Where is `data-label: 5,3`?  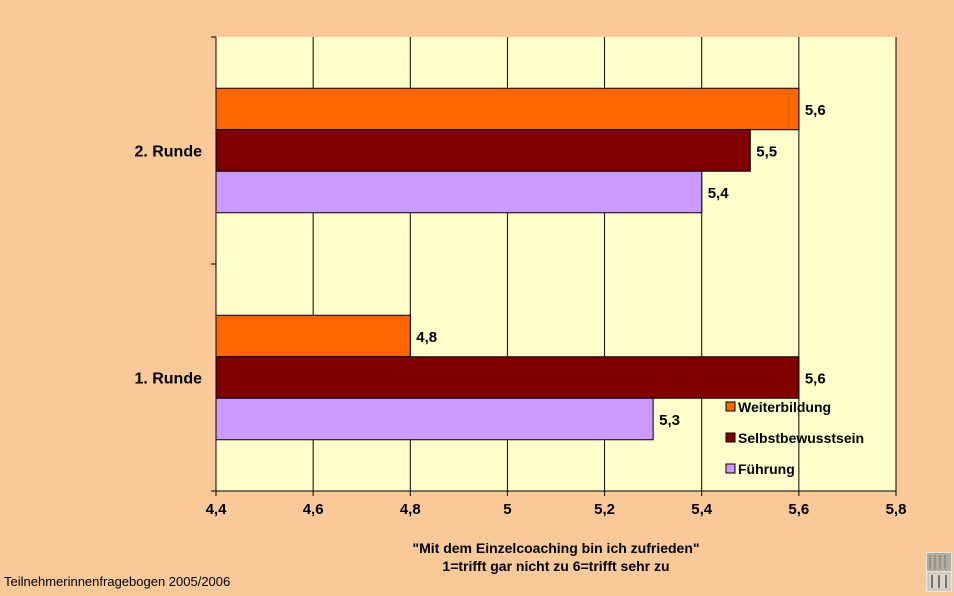 data-label: 5,3 is located at coordinates (669, 420).